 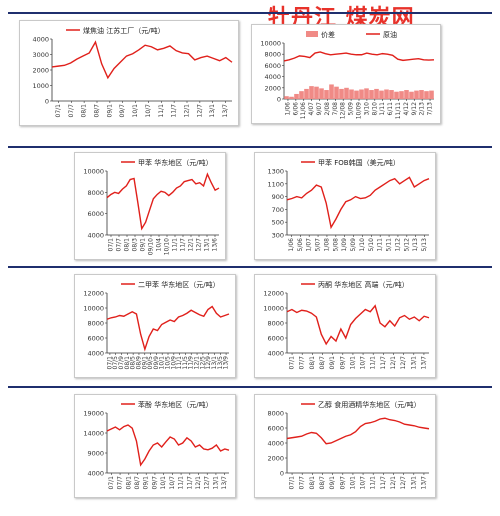 I want to click on x-tick-label: 6/06, so click(x=295, y=109).